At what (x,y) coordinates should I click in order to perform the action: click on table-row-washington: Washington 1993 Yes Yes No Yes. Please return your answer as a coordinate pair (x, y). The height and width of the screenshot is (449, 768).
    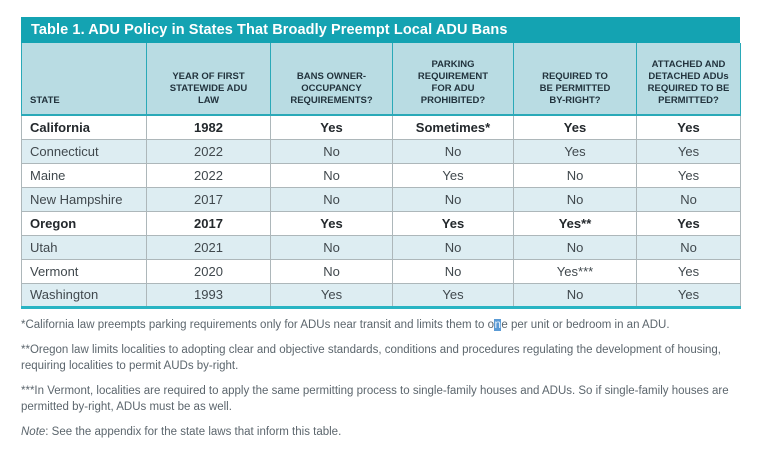
    Looking at the image, I should click on (381, 295).